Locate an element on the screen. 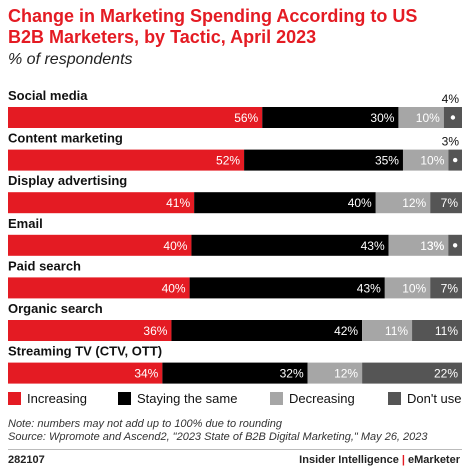 Image resolution: width=470 pixels, height=470 pixels. data-label-paid-search-staying-the-same: 43% is located at coordinates (369, 288).